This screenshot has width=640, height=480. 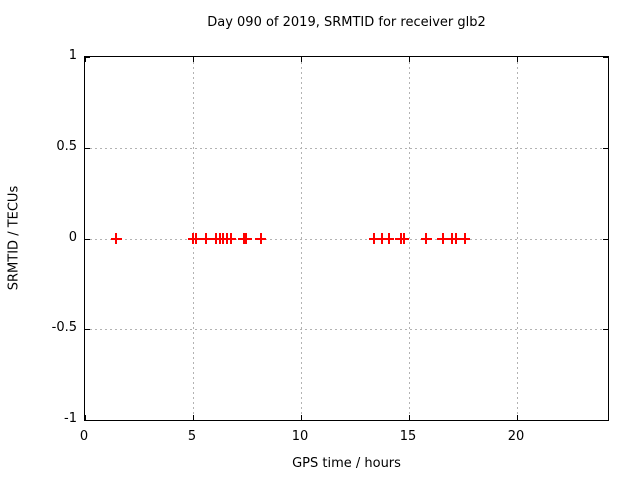 What do you see at coordinates (64, 327) in the screenshot?
I see `y-tick-label: -0.5` at bounding box center [64, 327].